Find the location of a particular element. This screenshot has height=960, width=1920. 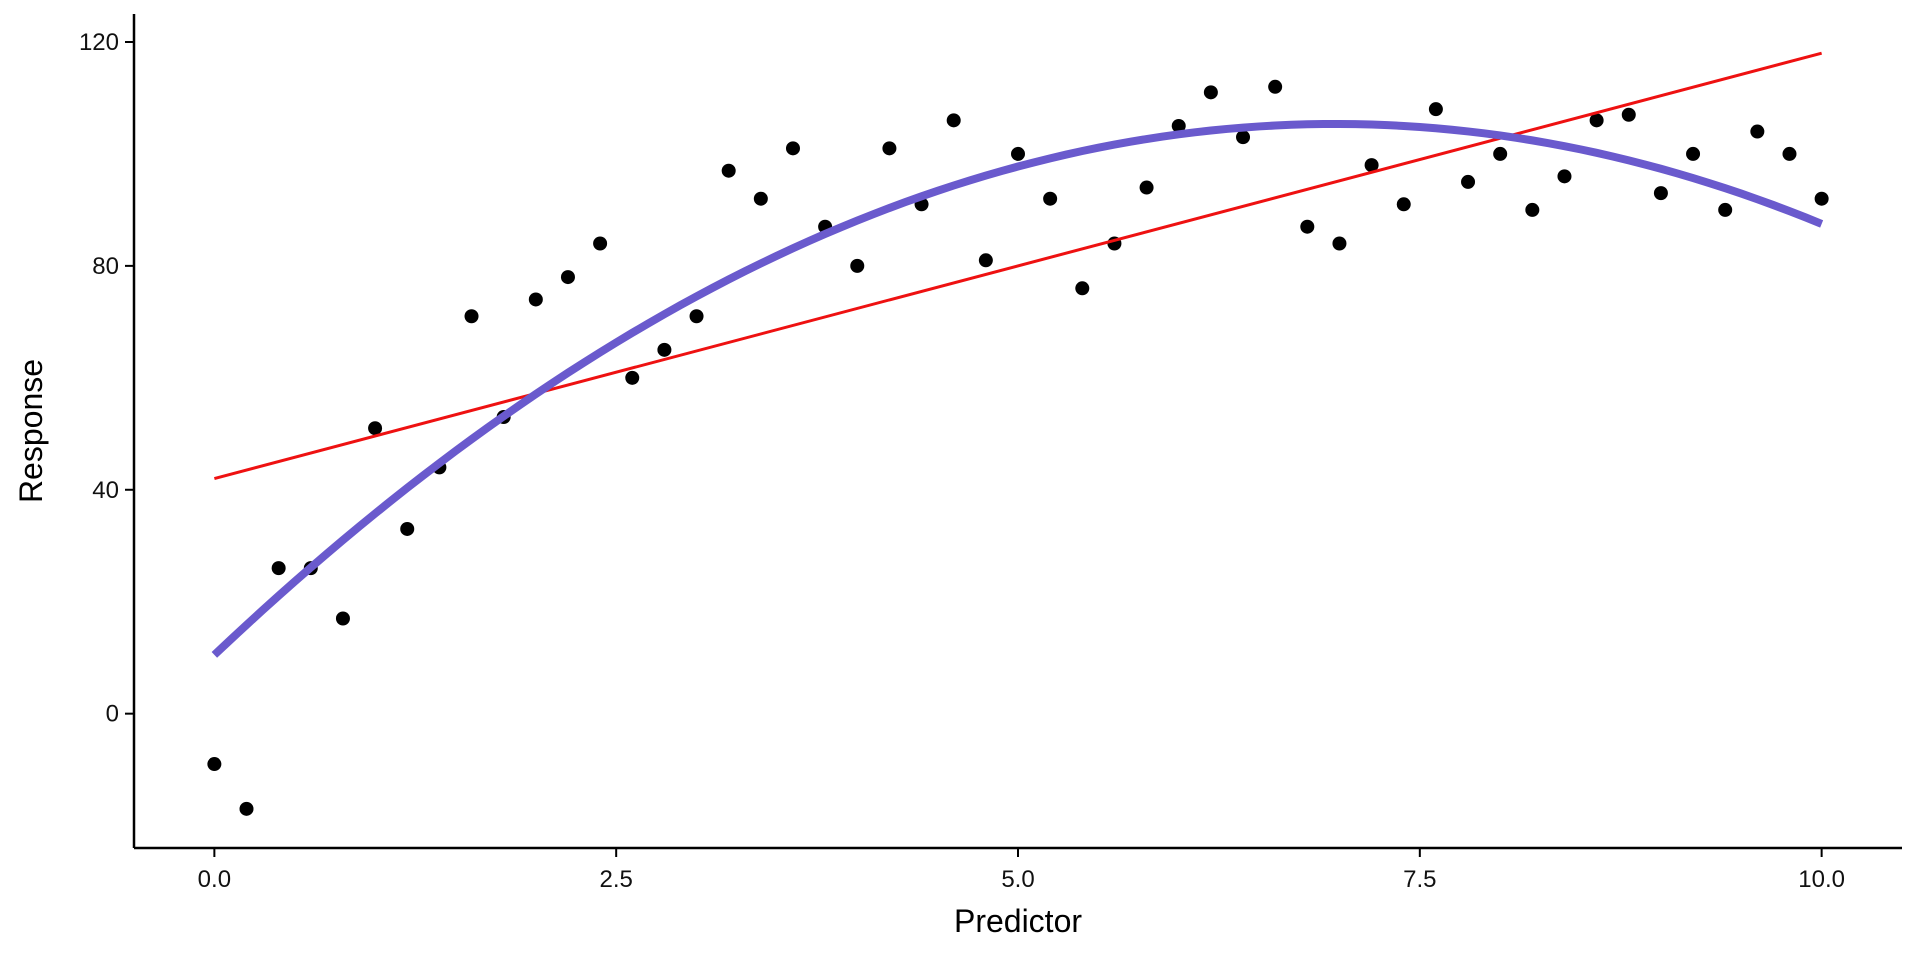

x-axis-title: Predictor is located at coordinates (1018, 921).